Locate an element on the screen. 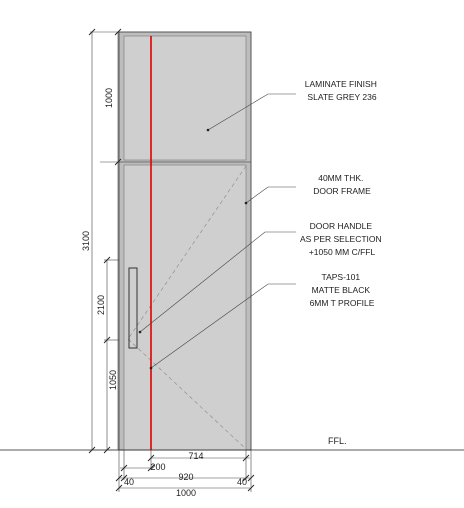  dim-handle-zone: 2100 is located at coordinates (101, 305).